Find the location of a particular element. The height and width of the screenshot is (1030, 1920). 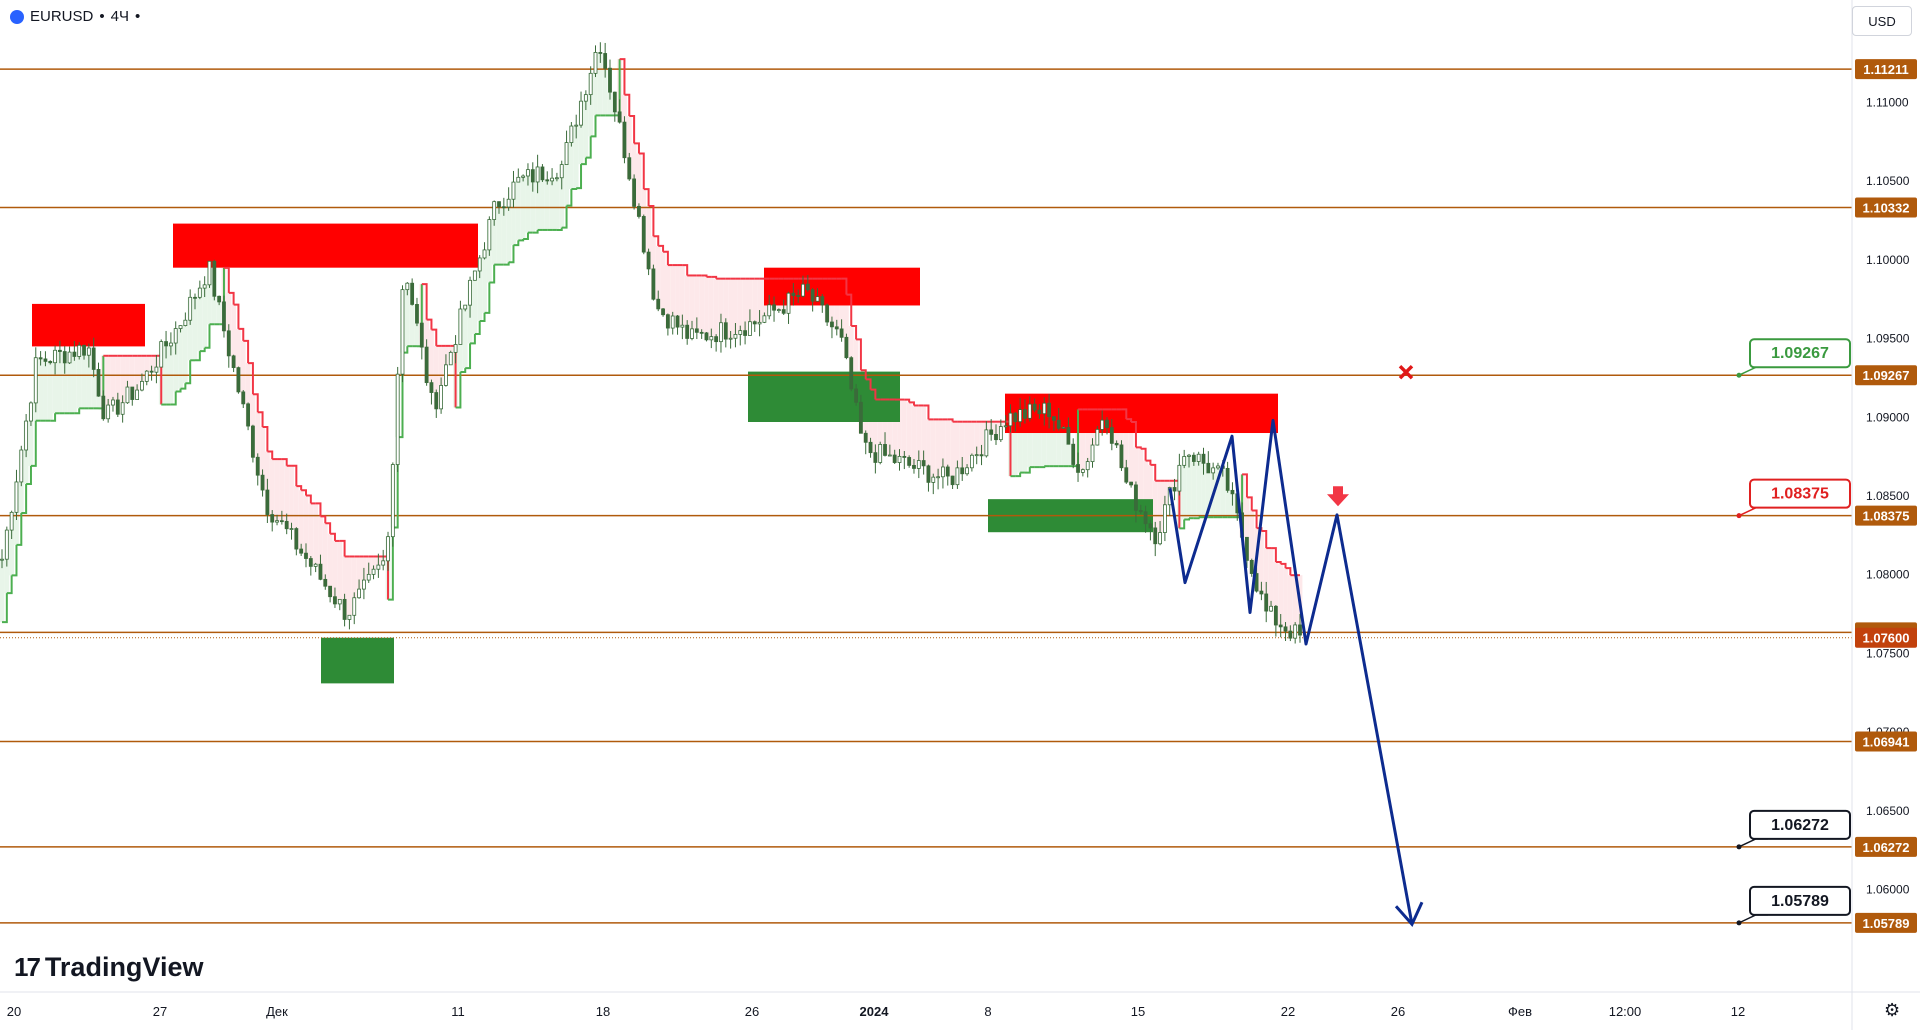

y-tick-label: 1.07500 is located at coordinates (1888, 653).